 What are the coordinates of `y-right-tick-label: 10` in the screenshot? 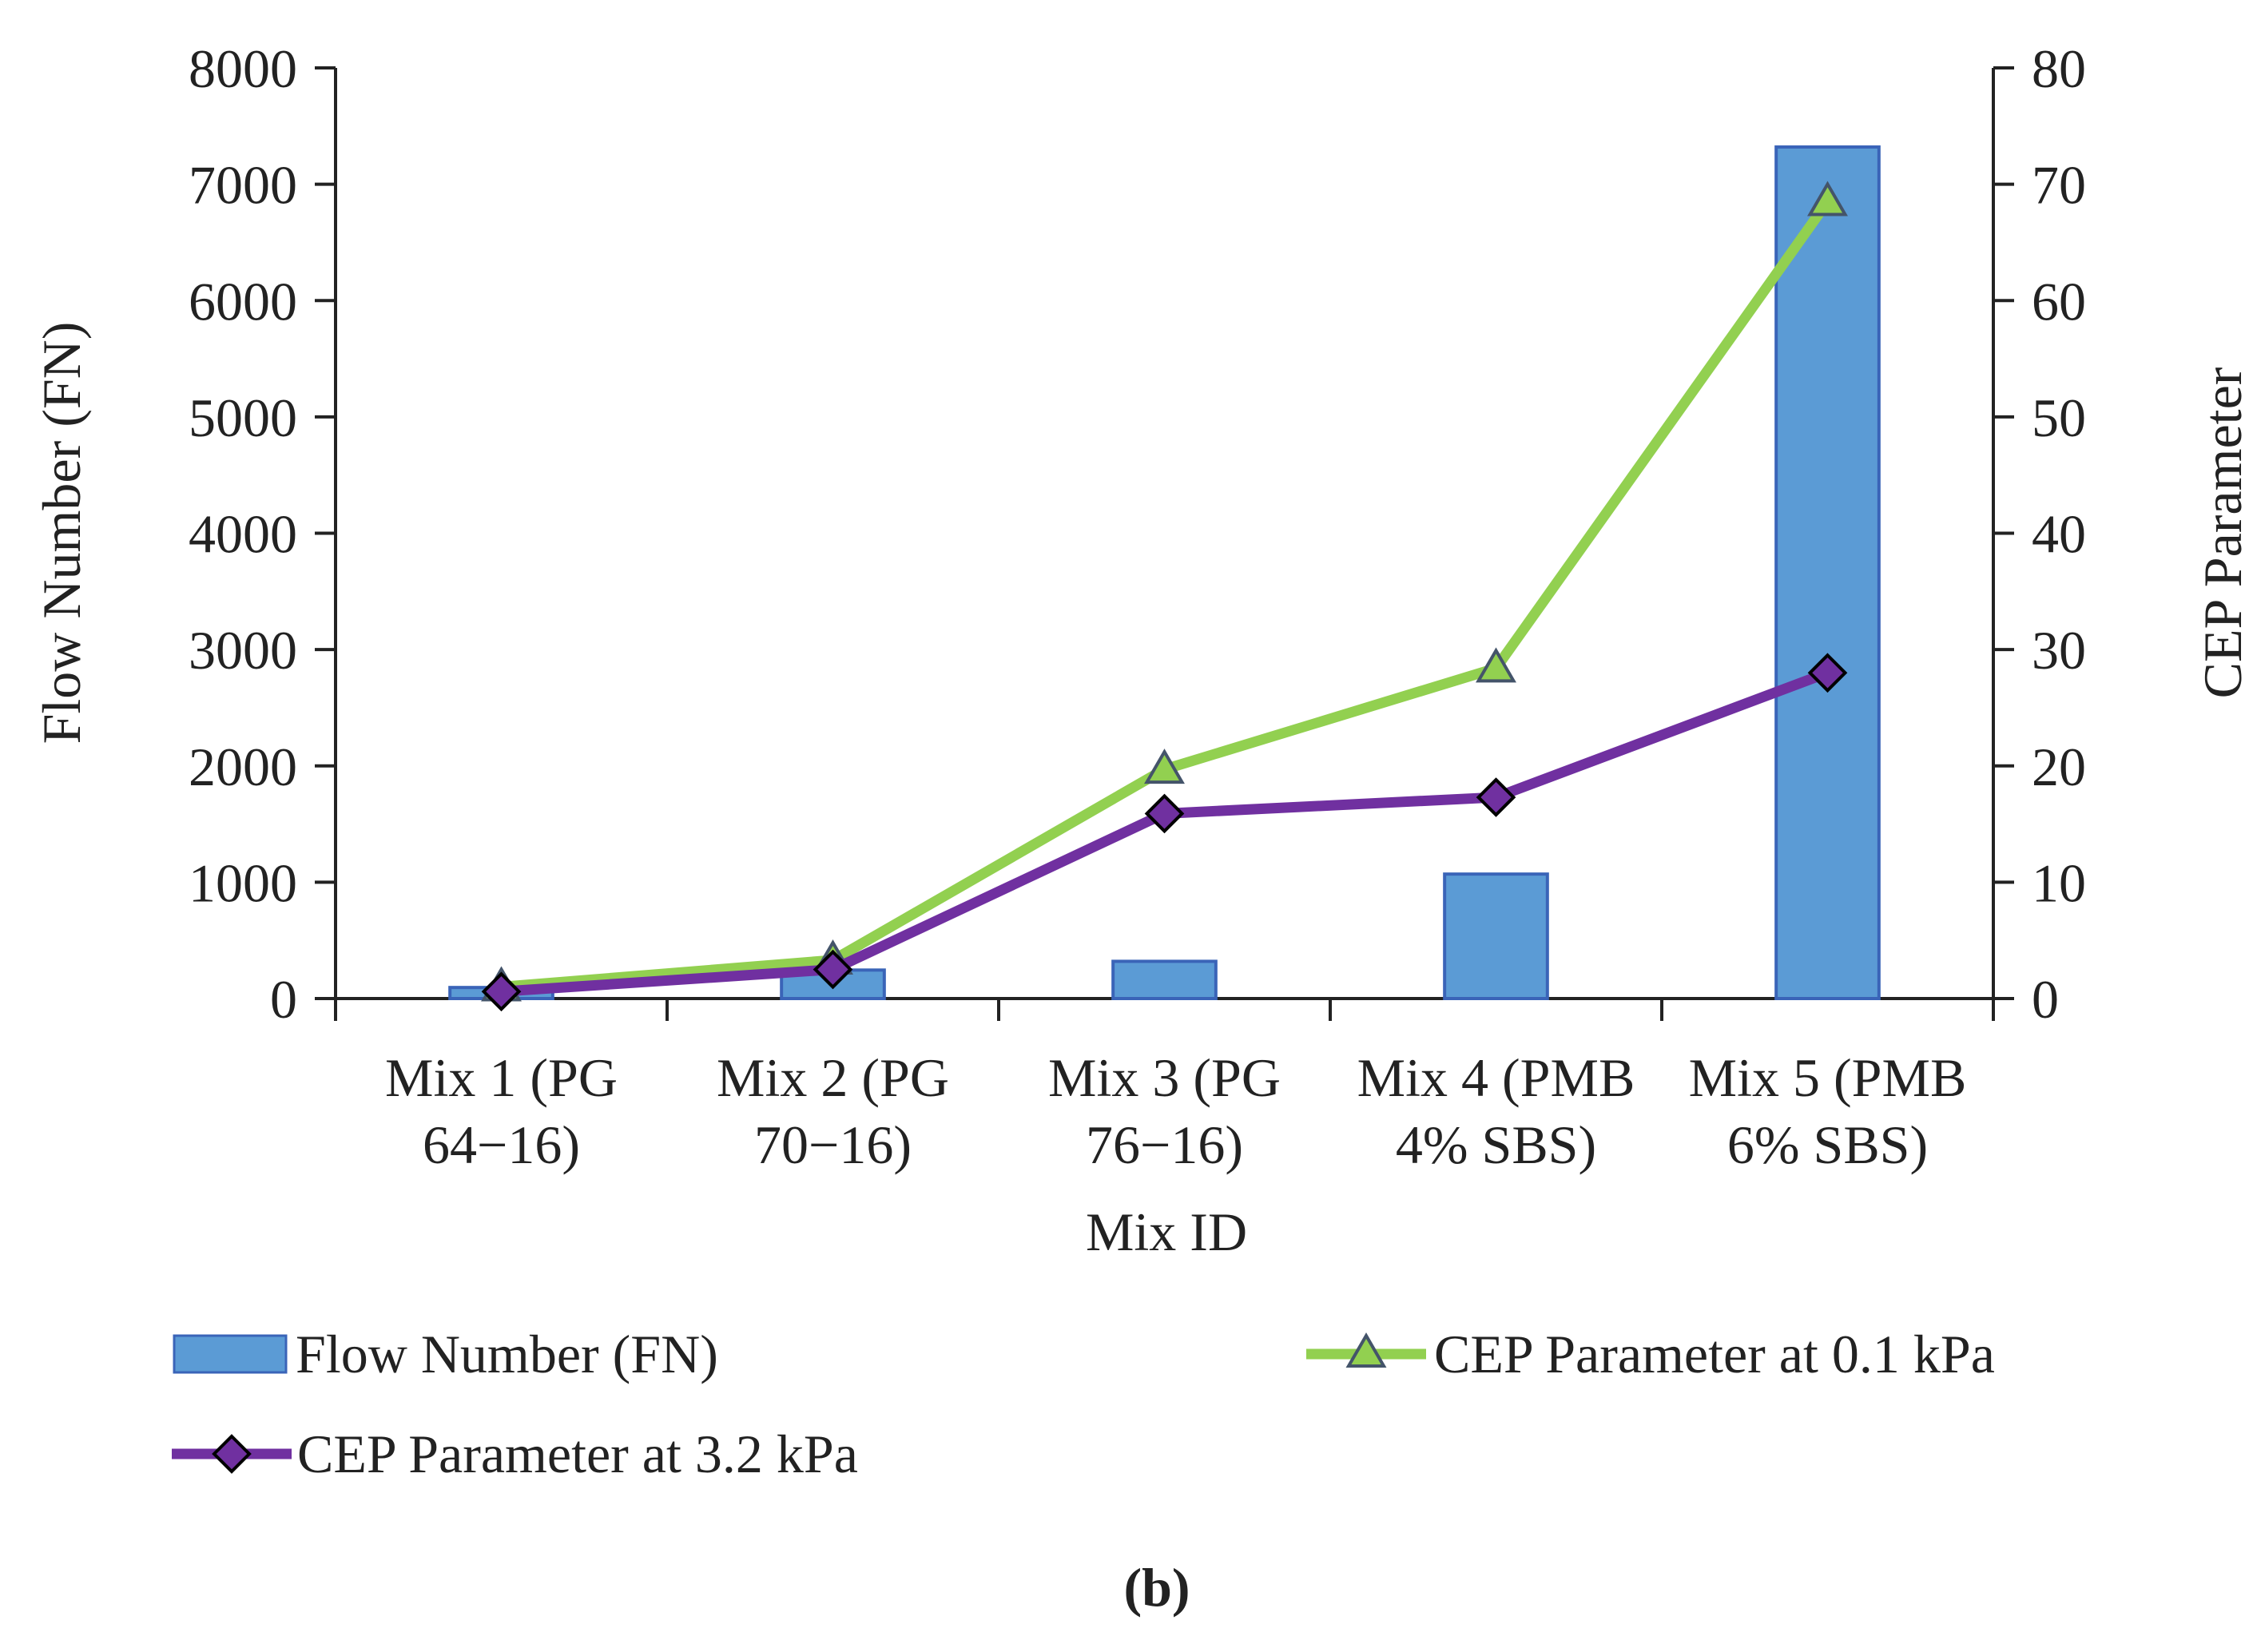 It's located at (2059, 882).